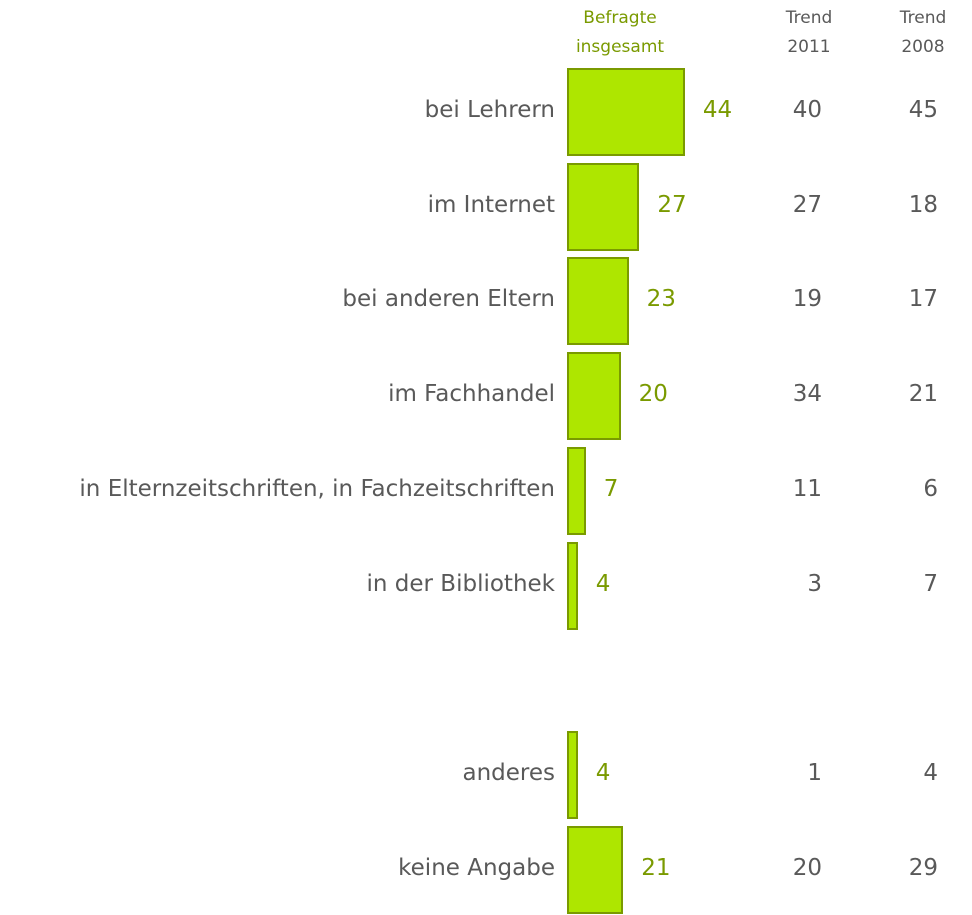  I want to click on trend-value: 21, so click(923, 394).